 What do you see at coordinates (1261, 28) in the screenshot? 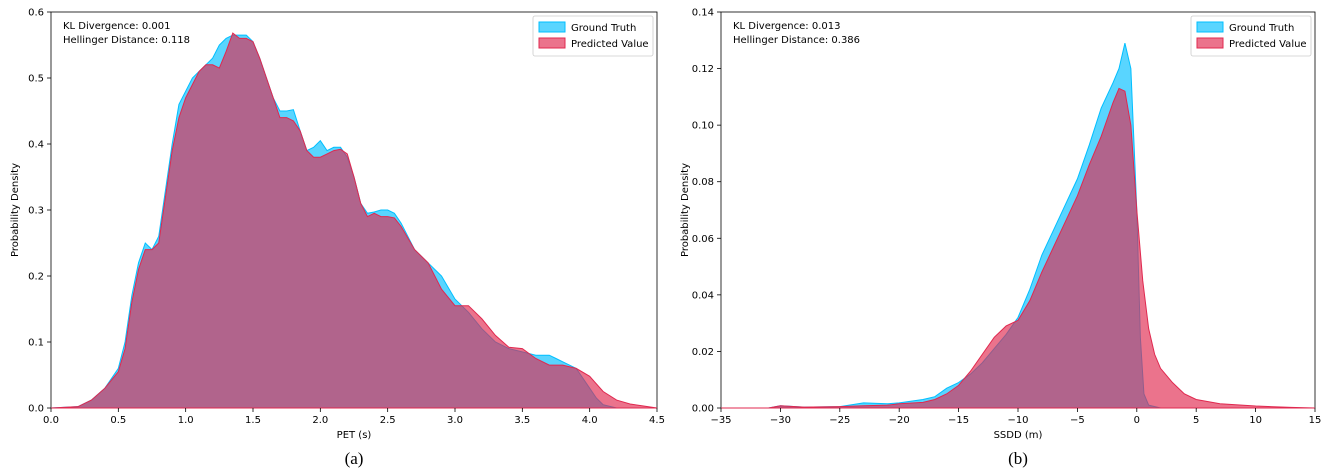
I see `chart-b-legend-label-ground-truth: Ground Truth` at bounding box center [1261, 28].